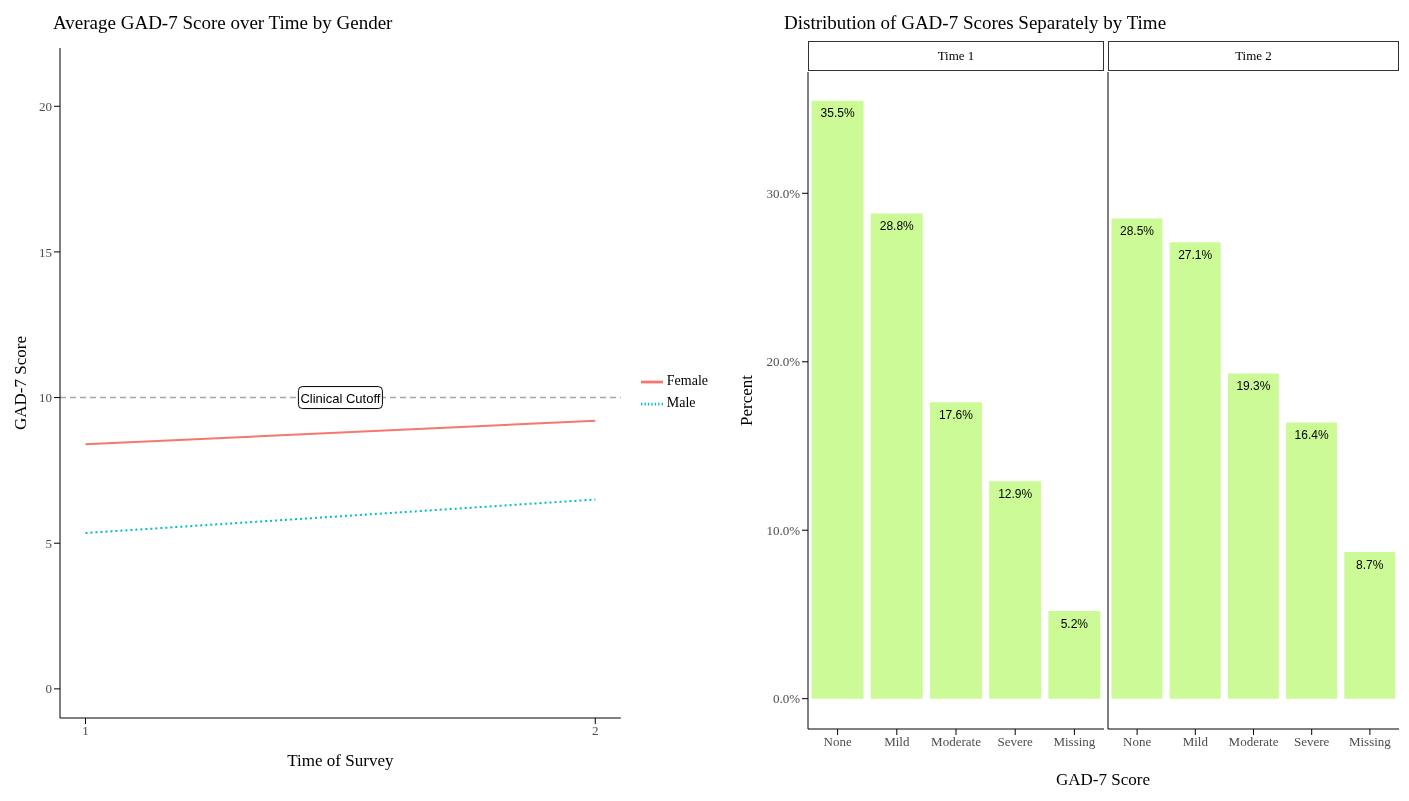  What do you see at coordinates (85, 731) in the screenshot?
I see `x-tick-label: 1` at bounding box center [85, 731].